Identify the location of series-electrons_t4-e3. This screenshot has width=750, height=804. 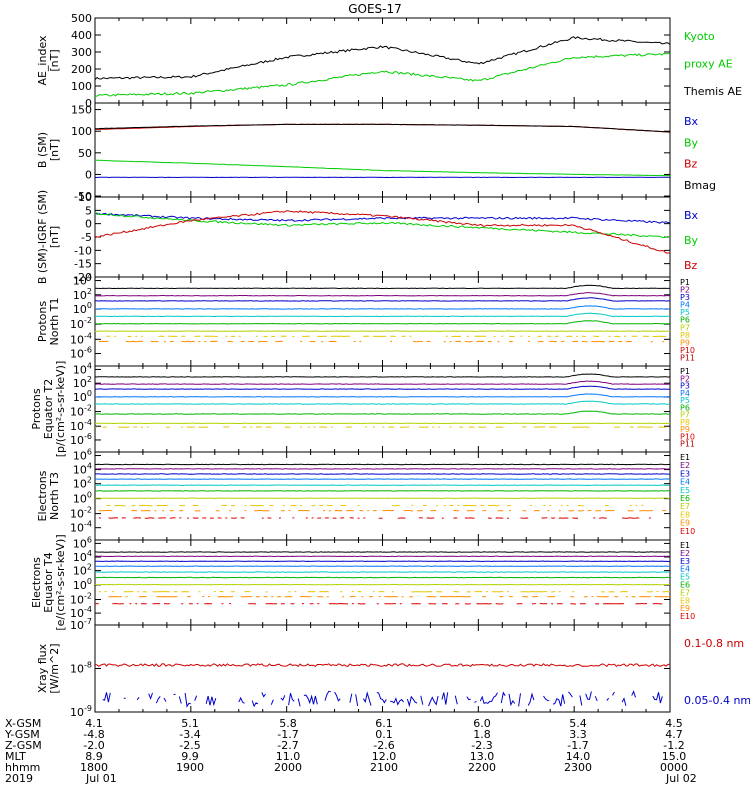
(382, 561).